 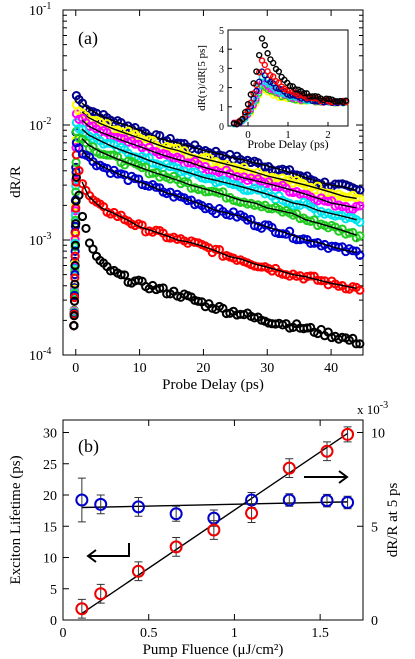 I want to click on inset-ylabel: dR(τ)/dR[5 ps], so click(x=202, y=78).